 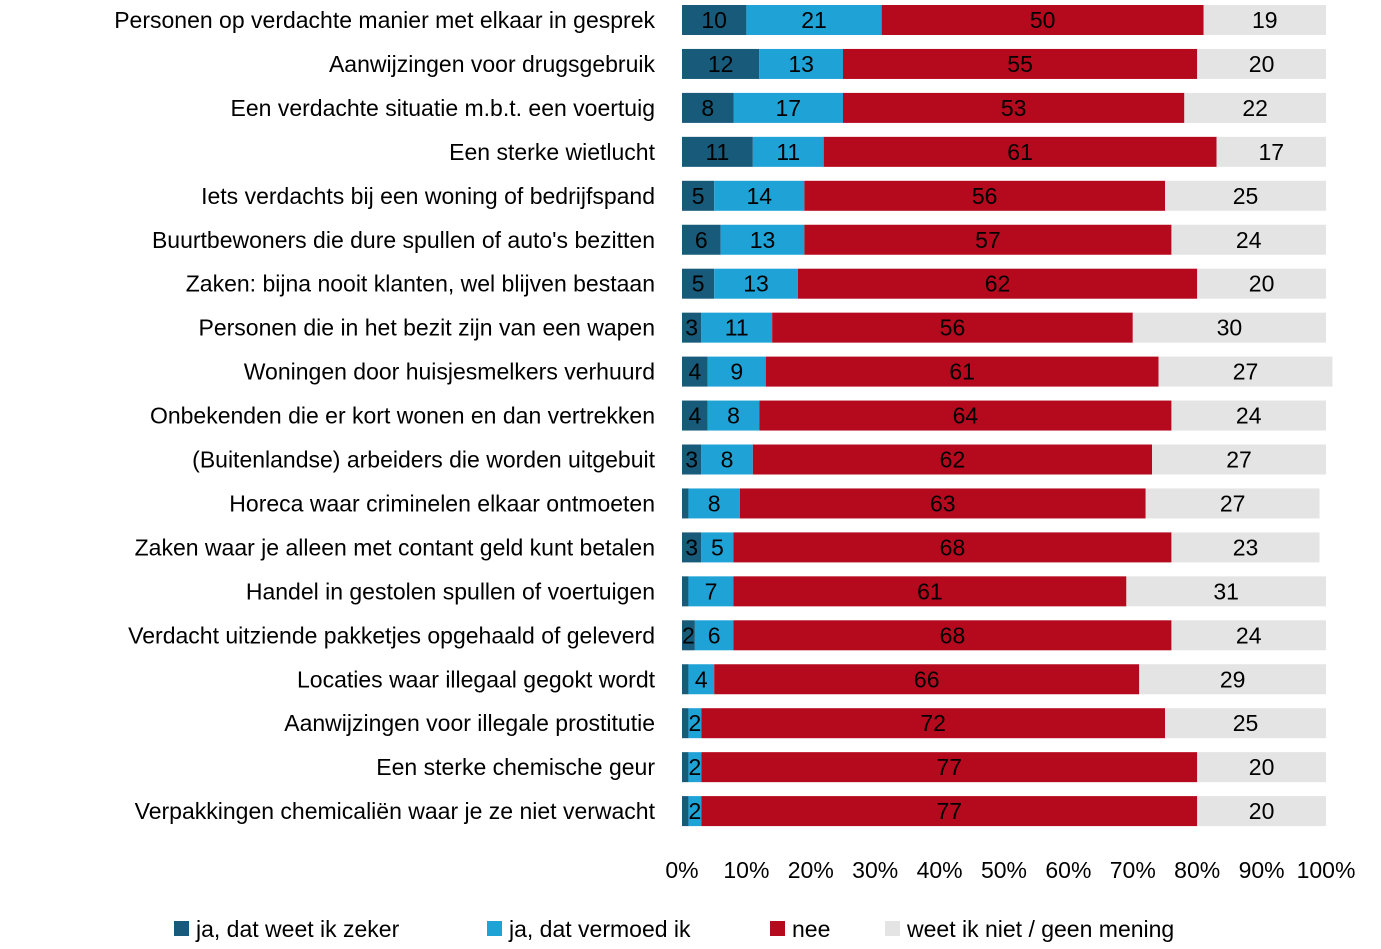 I want to click on value-label: 29, so click(x=1233, y=679).